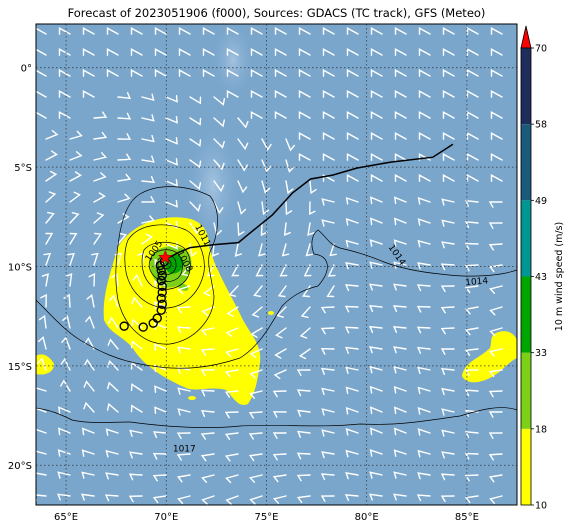 Image resolution: width=574 pixels, height=528 pixels. Describe the element at coordinates (541, 125) in the screenshot. I see `colorbar-tick-label: 58` at that location.